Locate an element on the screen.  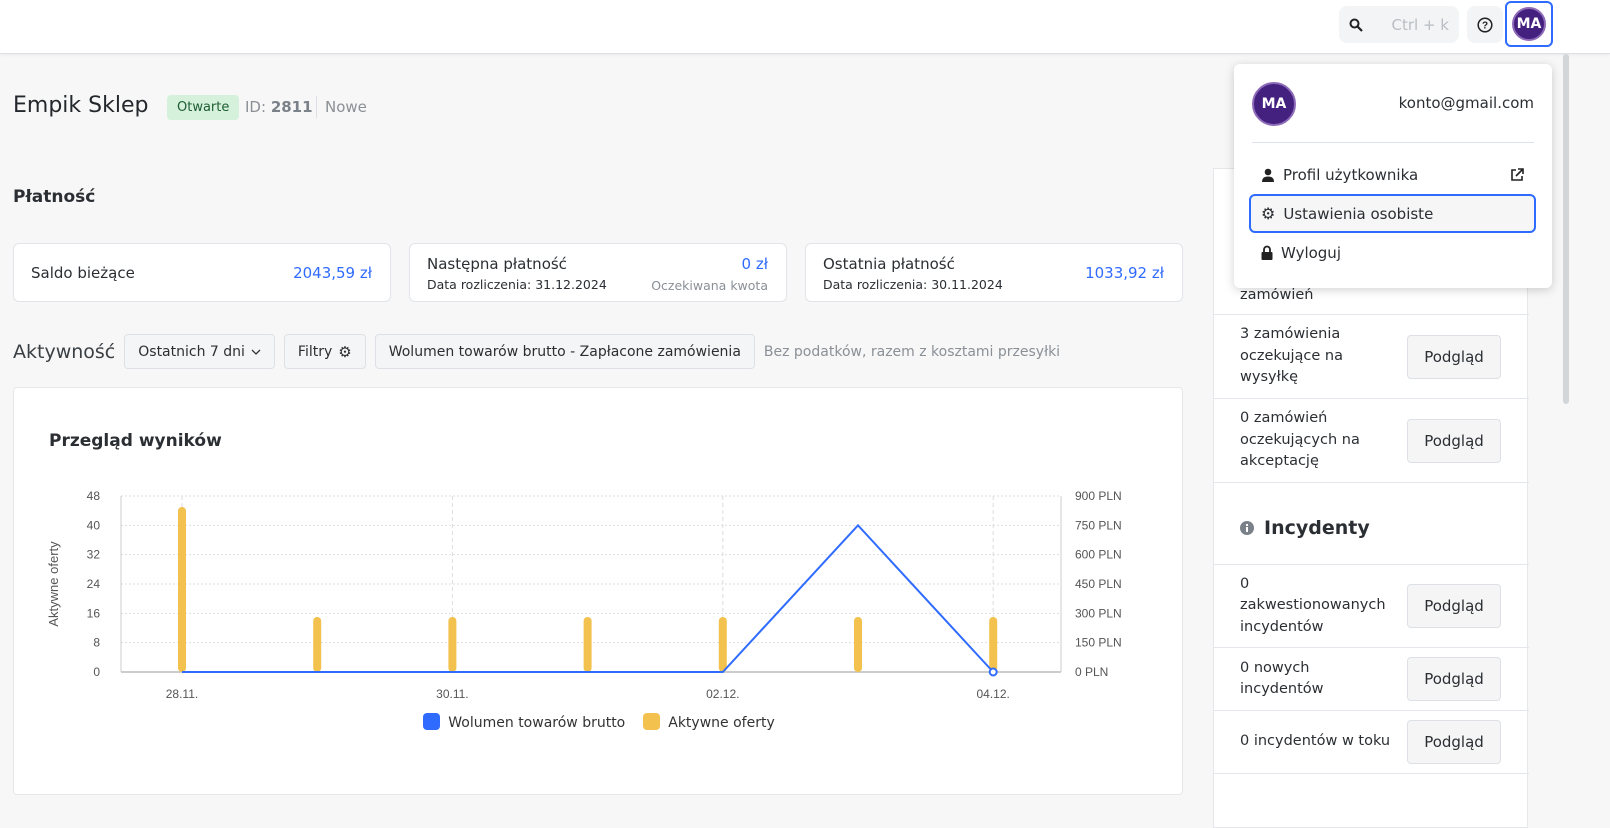
chart-legend: Wolumen towarów brutto Aktywne oferty is located at coordinates (599, 722).